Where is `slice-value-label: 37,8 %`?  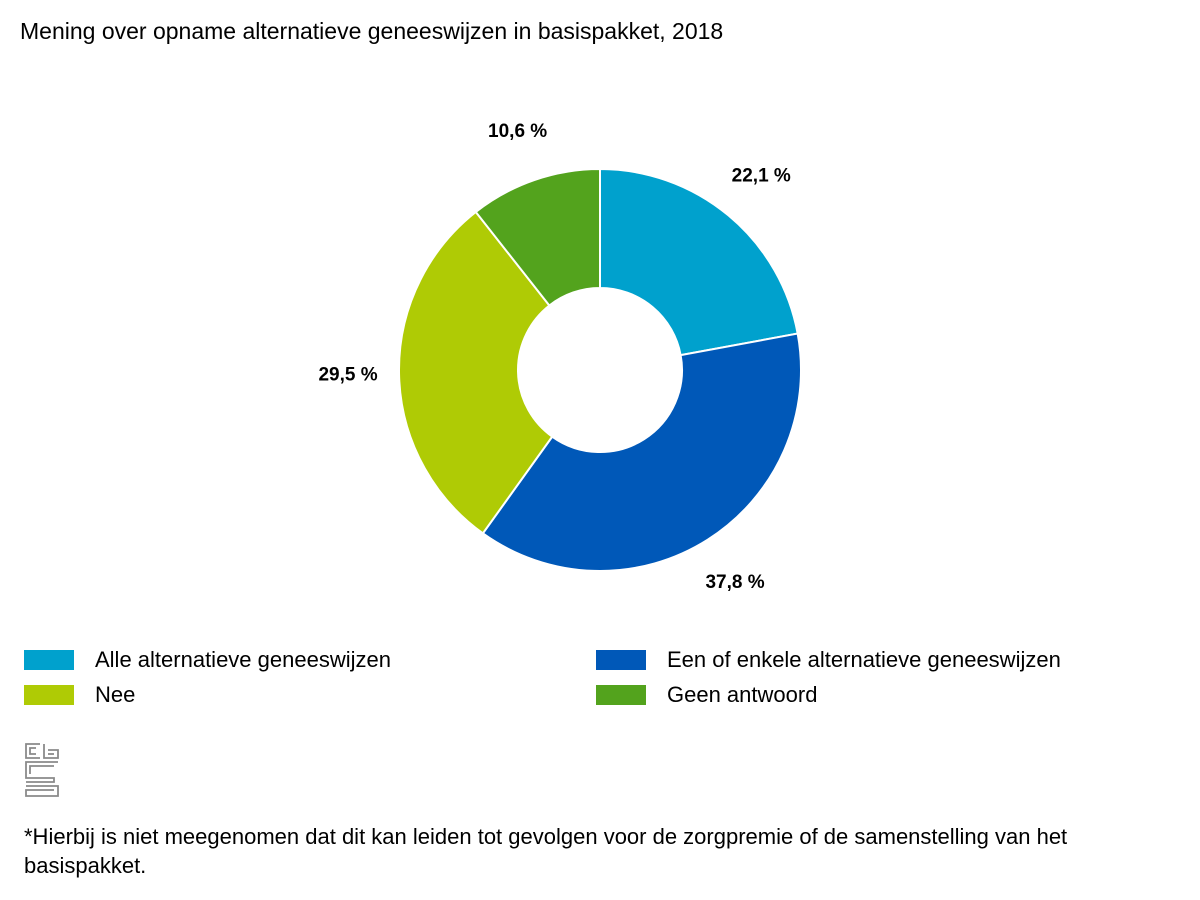
slice-value-label: 37,8 % is located at coordinates (734, 582).